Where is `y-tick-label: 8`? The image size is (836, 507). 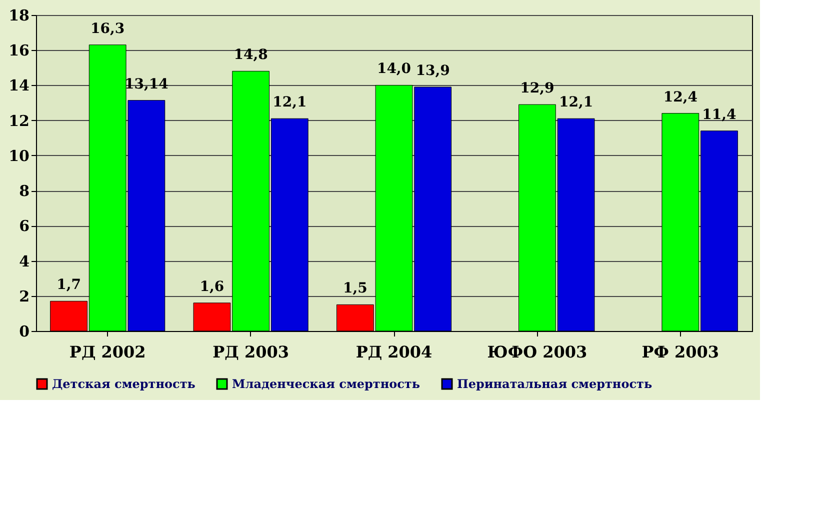
y-tick-label: 8 is located at coordinates (24, 191).